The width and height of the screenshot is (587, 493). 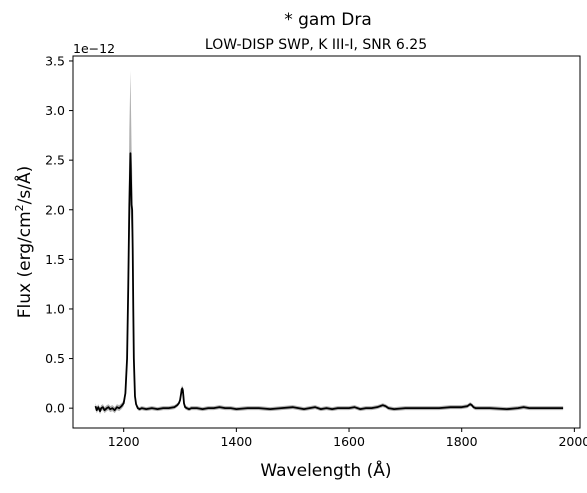 I want to click on y-axis-label: Flux (erg/cm2/s/Å), so click(x=24, y=242).